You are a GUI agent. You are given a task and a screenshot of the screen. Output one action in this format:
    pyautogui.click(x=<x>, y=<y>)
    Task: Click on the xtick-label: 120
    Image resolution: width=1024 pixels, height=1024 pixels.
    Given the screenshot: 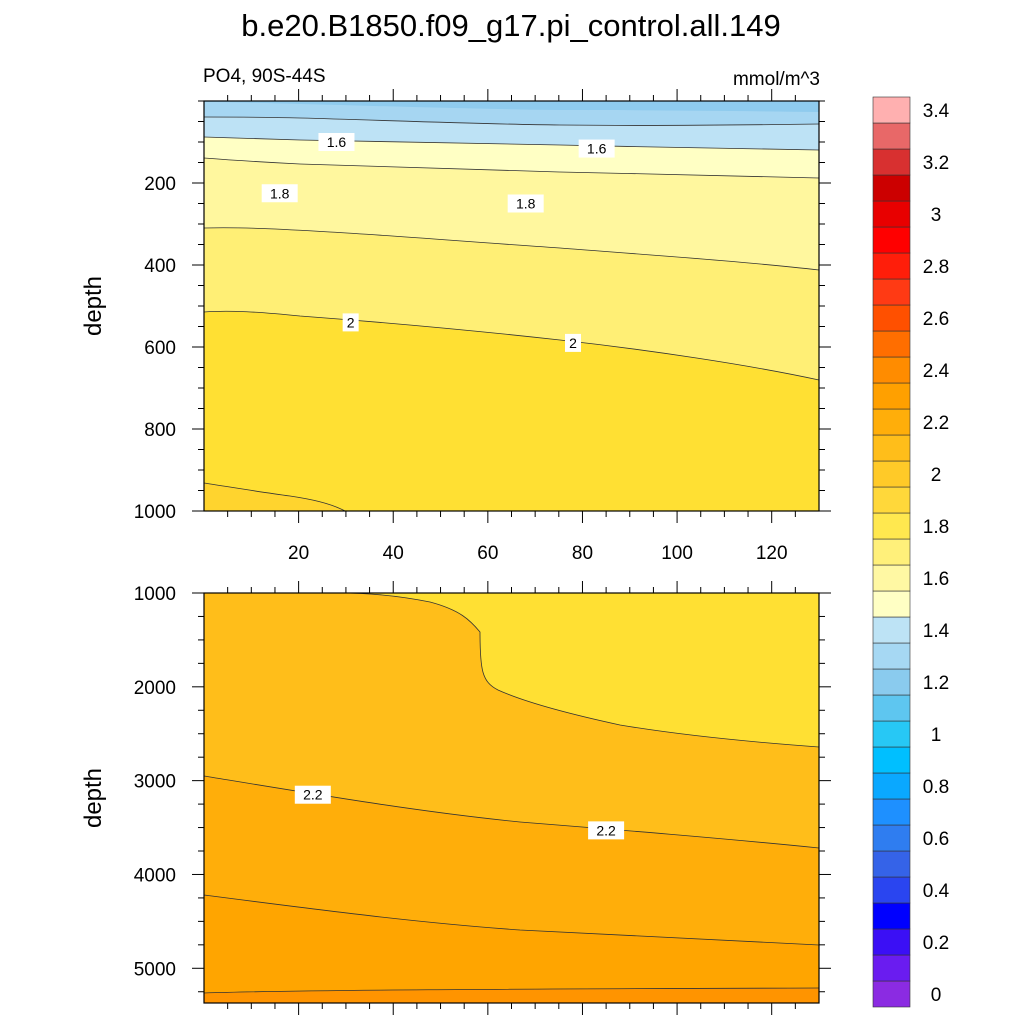 What is the action you would take?
    pyautogui.click(x=772, y=553)
    